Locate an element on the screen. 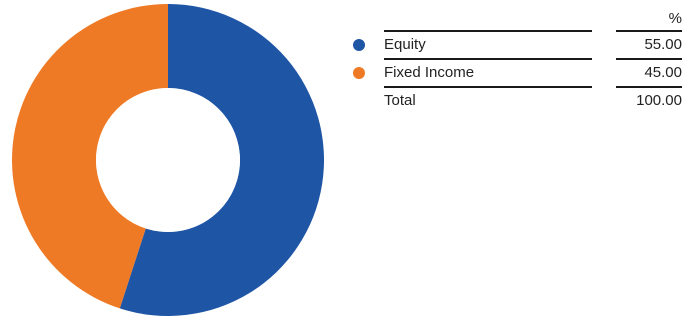 The image size is (692, 332). legend-label-fixed-income: Fixed Income is located at coordinates (488, 72).